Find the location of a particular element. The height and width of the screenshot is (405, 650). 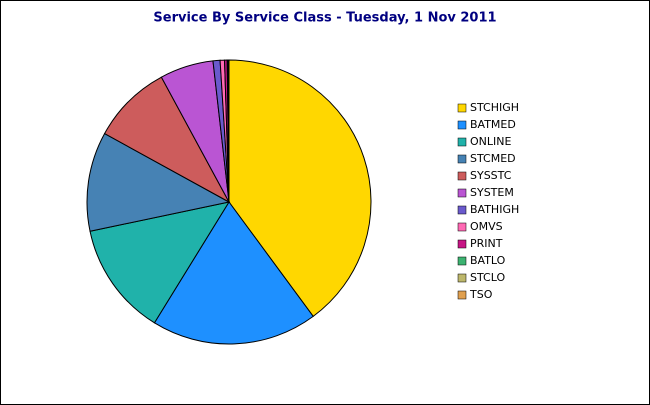

legend-label: OMVS is located at coordinates (486, 226).